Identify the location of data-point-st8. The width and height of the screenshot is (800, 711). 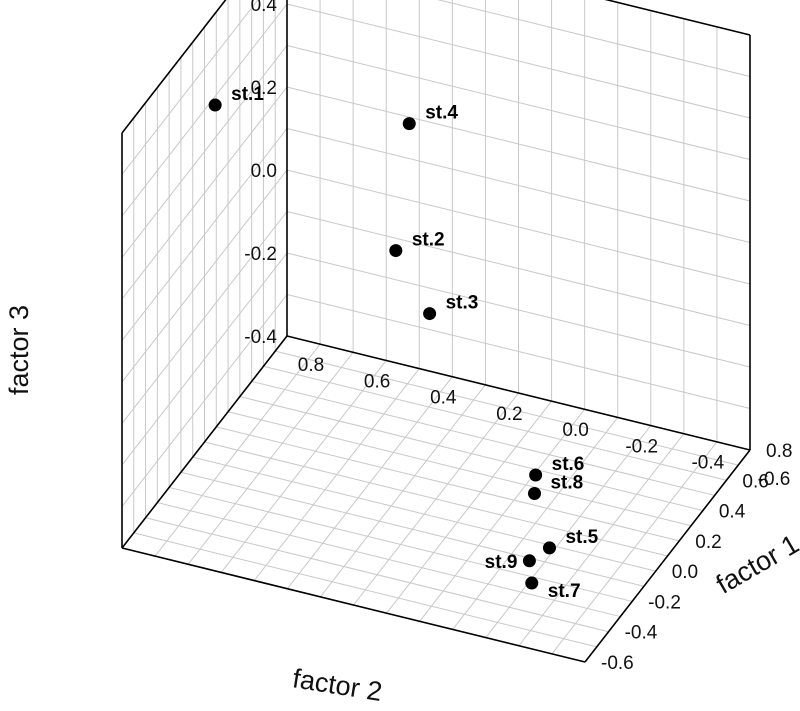
(534, 493).